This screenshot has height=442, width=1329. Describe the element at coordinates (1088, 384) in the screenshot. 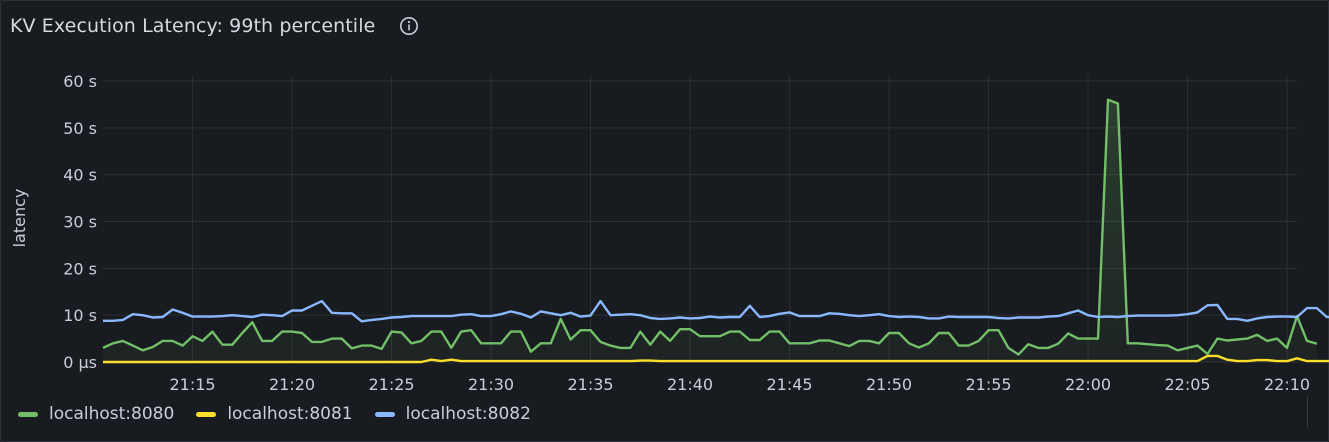

I see `x-tick-label: 22:00` at that location.